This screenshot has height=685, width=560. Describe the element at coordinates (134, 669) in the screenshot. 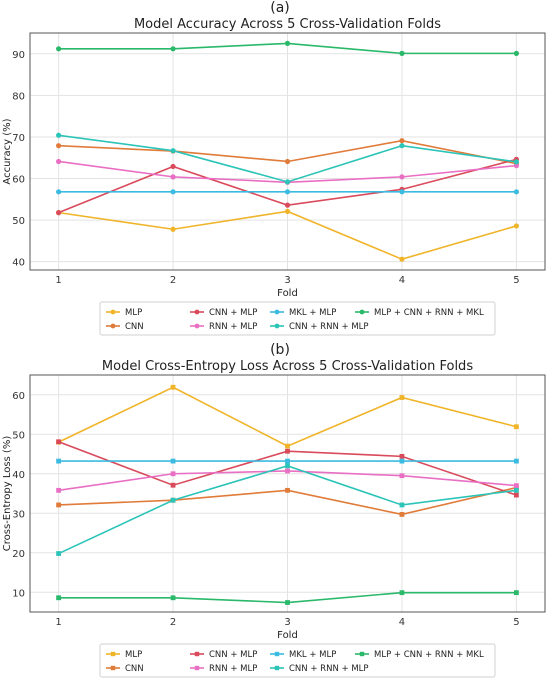

I see `legend-label: CNN` at that location.